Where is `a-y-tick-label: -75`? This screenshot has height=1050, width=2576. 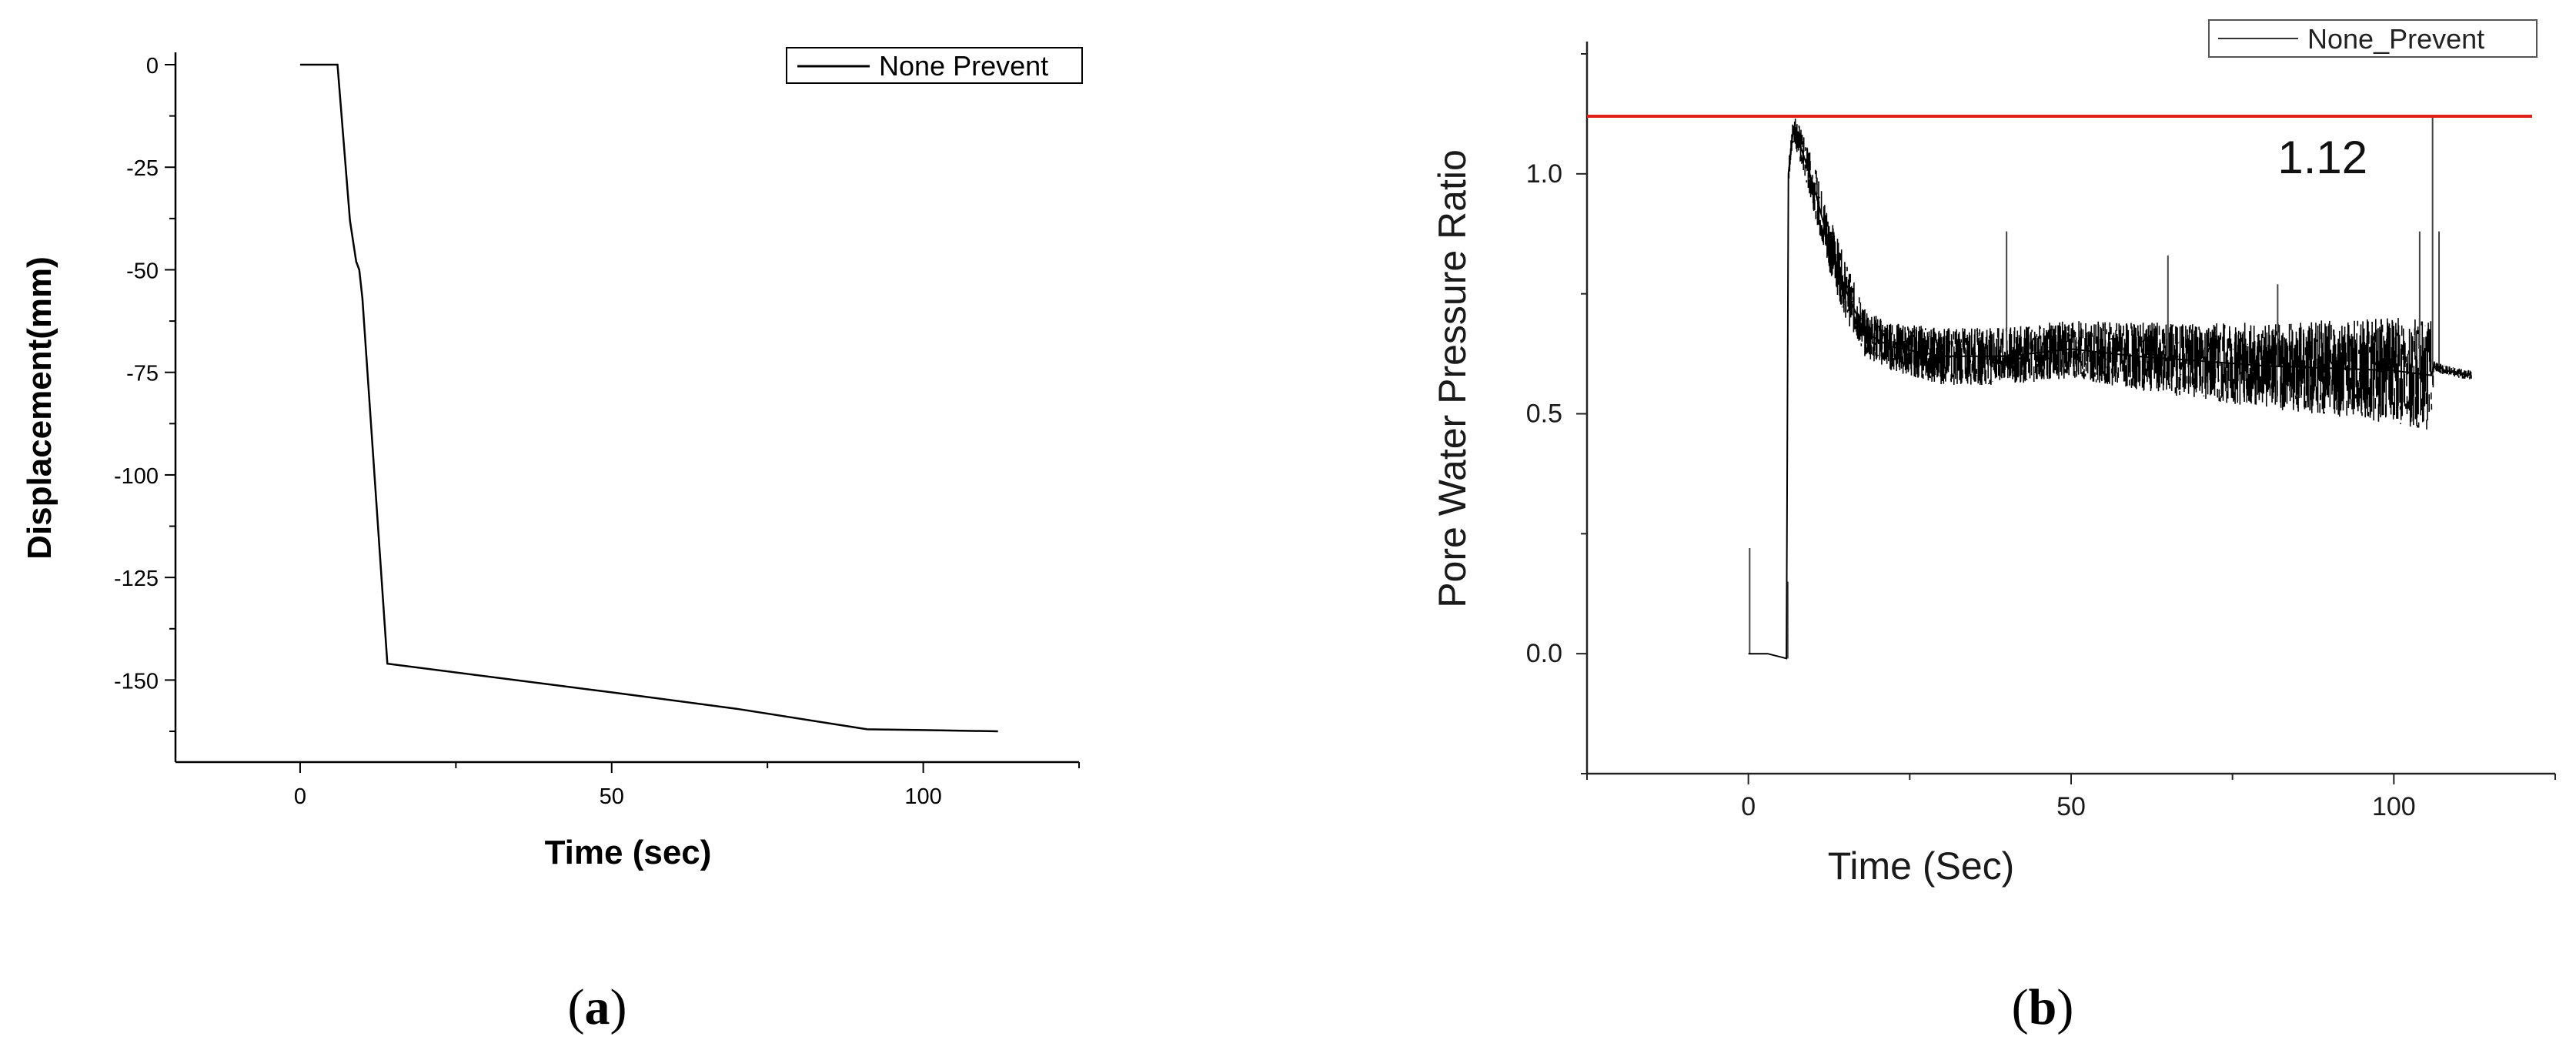 a-y-tick-label: -75 is located at coordinates (142, 374).